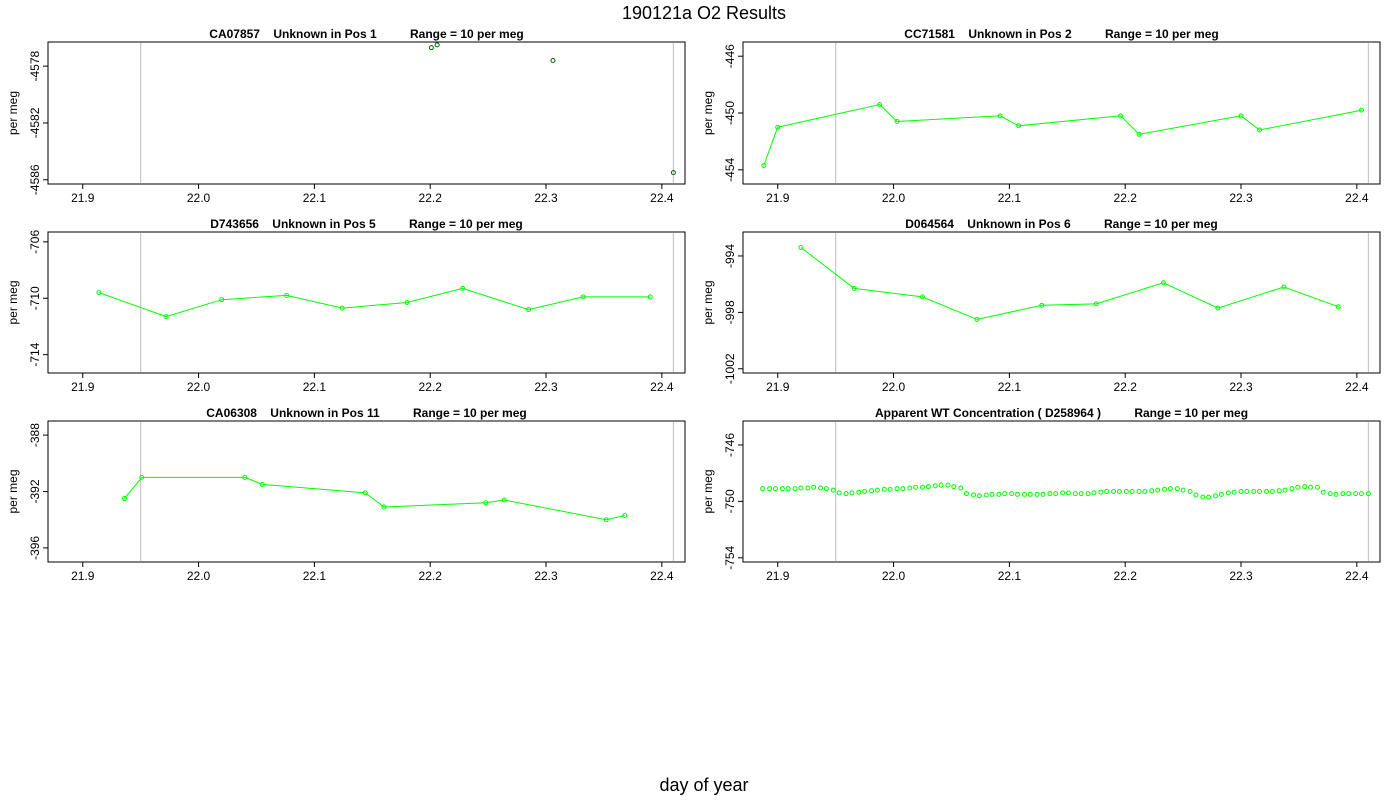 The image size is (1400, 800). I want to click on y-tick-label: -450, so click(730, 113).